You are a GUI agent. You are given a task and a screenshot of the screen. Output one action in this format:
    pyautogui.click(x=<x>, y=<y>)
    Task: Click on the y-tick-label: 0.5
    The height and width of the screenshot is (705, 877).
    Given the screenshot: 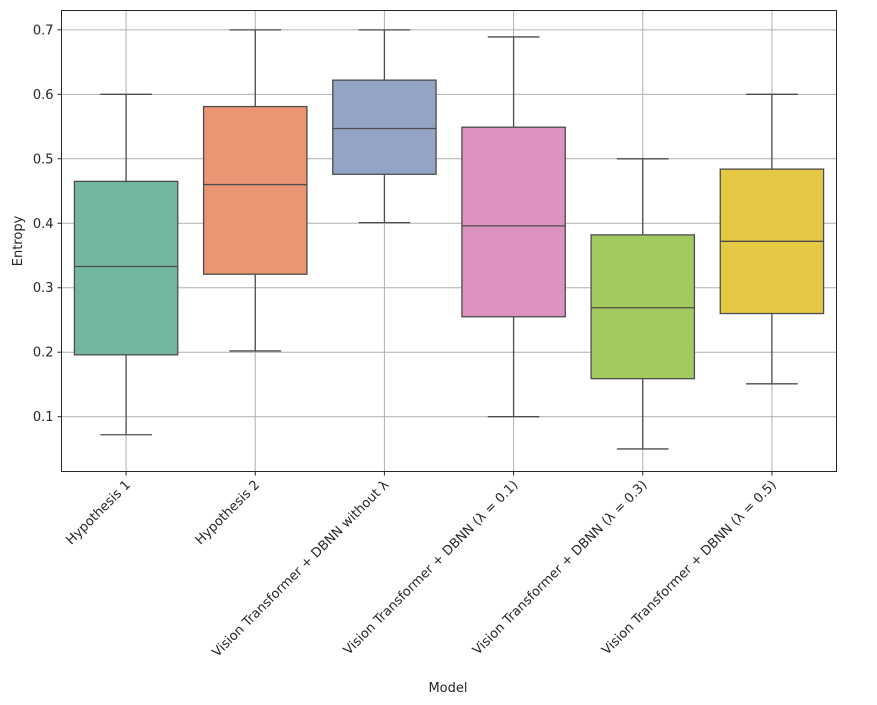 What is the action you would take?
    pyautogui.click(x=43, y=159)
    